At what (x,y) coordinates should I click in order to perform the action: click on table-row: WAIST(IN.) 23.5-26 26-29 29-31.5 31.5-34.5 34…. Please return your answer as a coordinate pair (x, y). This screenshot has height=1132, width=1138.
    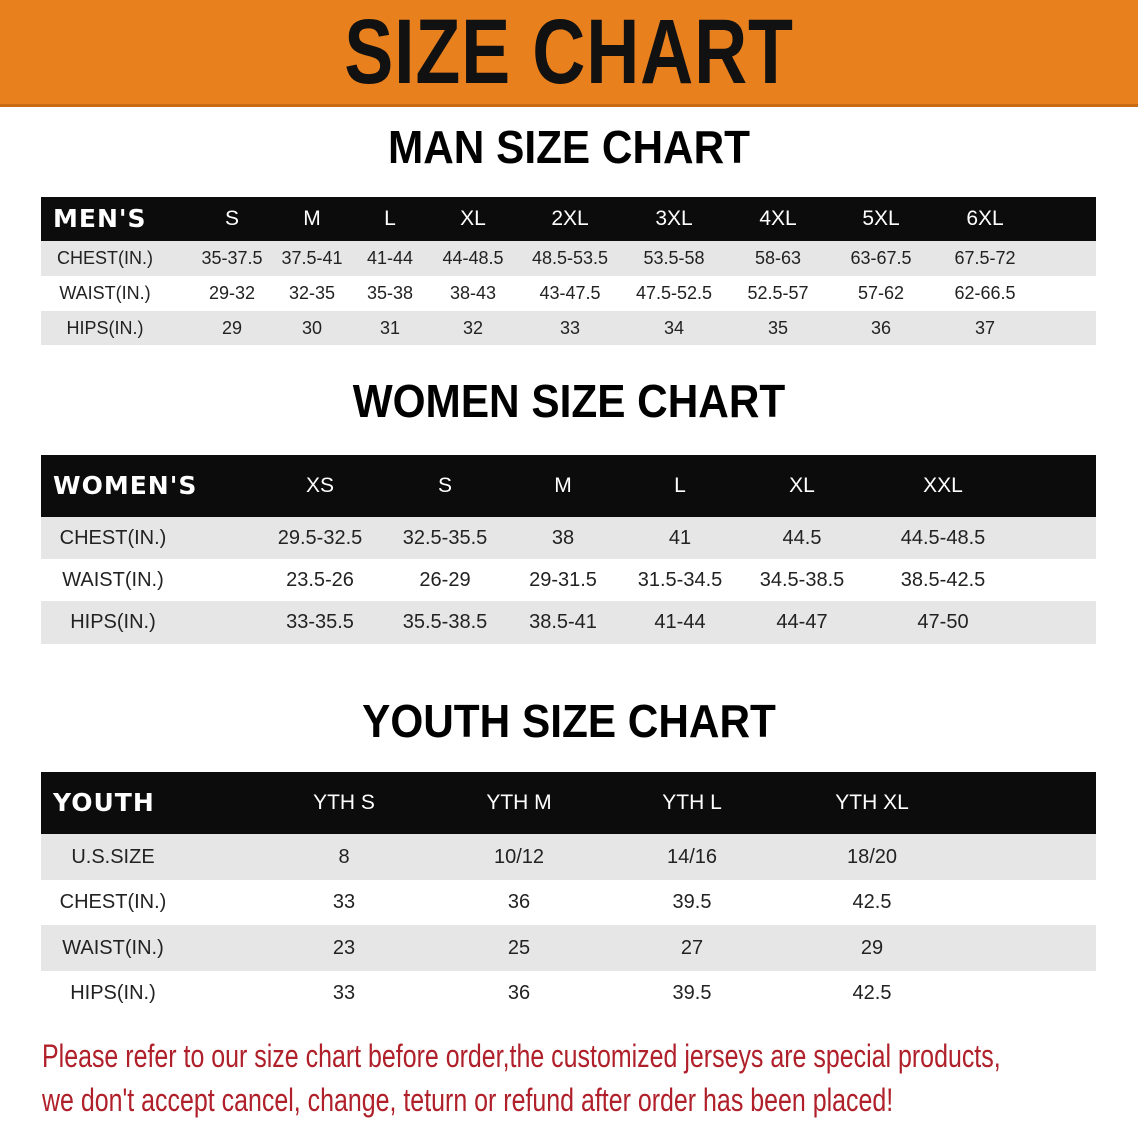
    Looking at the image, I should click on (568, 580).